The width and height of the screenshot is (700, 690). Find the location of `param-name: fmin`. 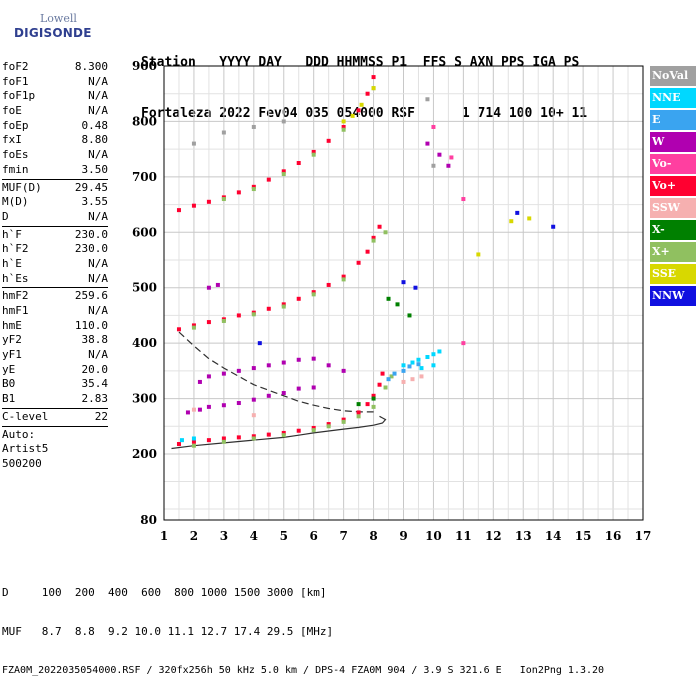

param-name: fmin is located at coordinates (15, 169).